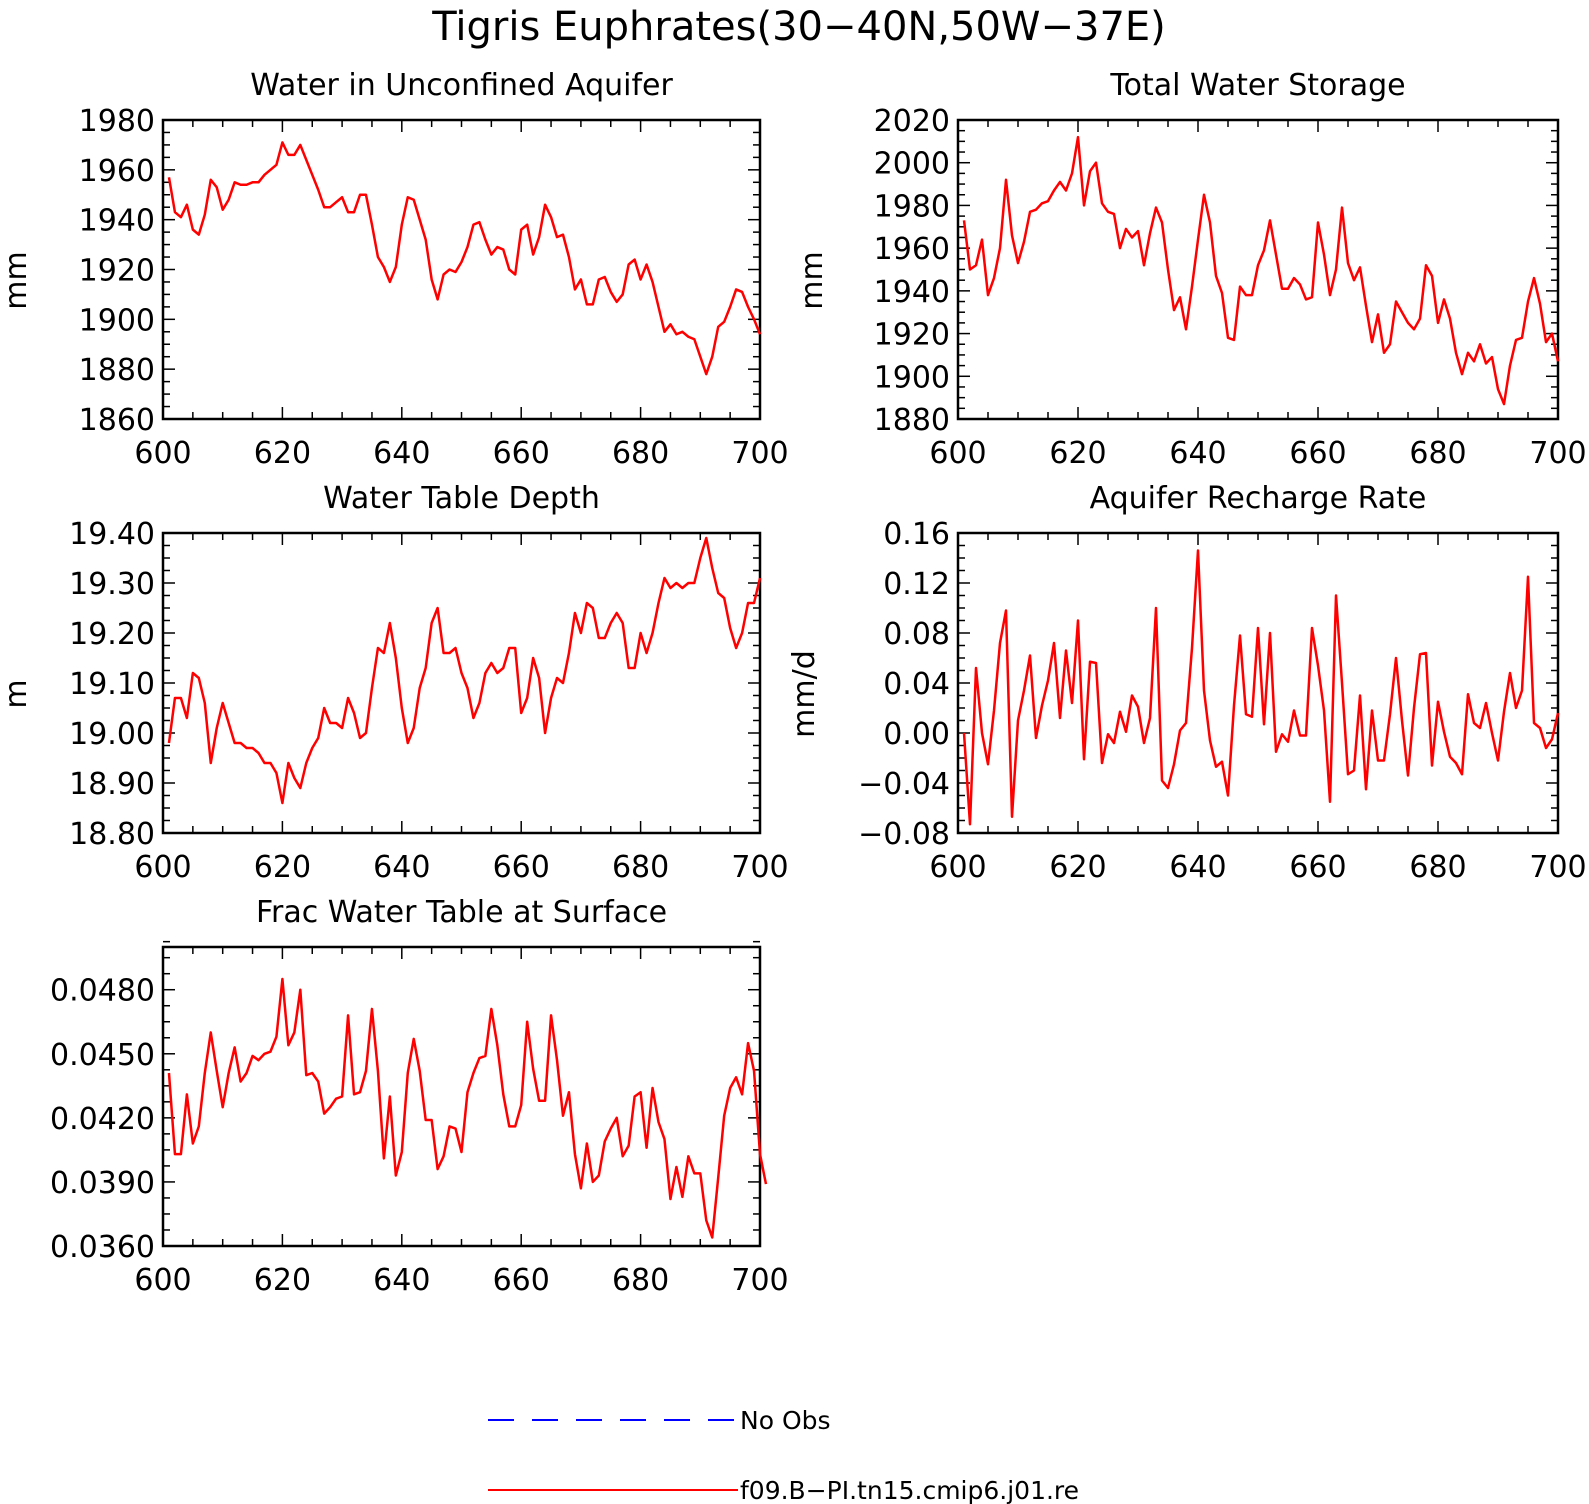 The height and width of the screenshot is (1504, 1589). What do you see at coordinates (112, 784) in the screenshot?
I see `y-tick-label: 18.90` at bounding box center [112, 784].